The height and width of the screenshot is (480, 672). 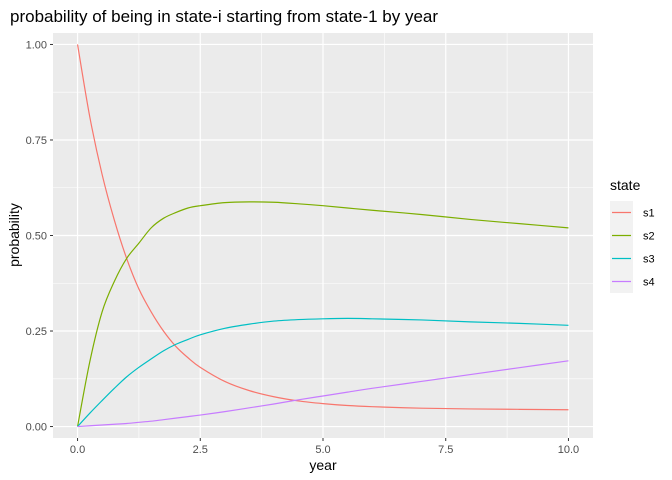 What do you see at coordinates (323, 465) in the screenshot?
I see `x-axis-title: year` at bounding box center [323, 465].